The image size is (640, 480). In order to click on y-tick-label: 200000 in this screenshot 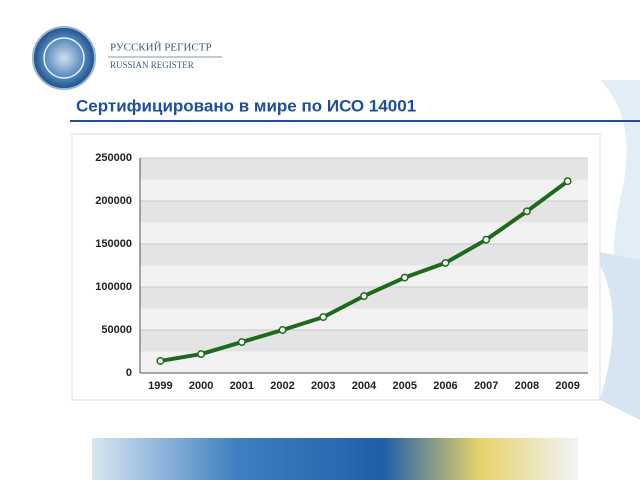, I will do `click(113, 201)`.